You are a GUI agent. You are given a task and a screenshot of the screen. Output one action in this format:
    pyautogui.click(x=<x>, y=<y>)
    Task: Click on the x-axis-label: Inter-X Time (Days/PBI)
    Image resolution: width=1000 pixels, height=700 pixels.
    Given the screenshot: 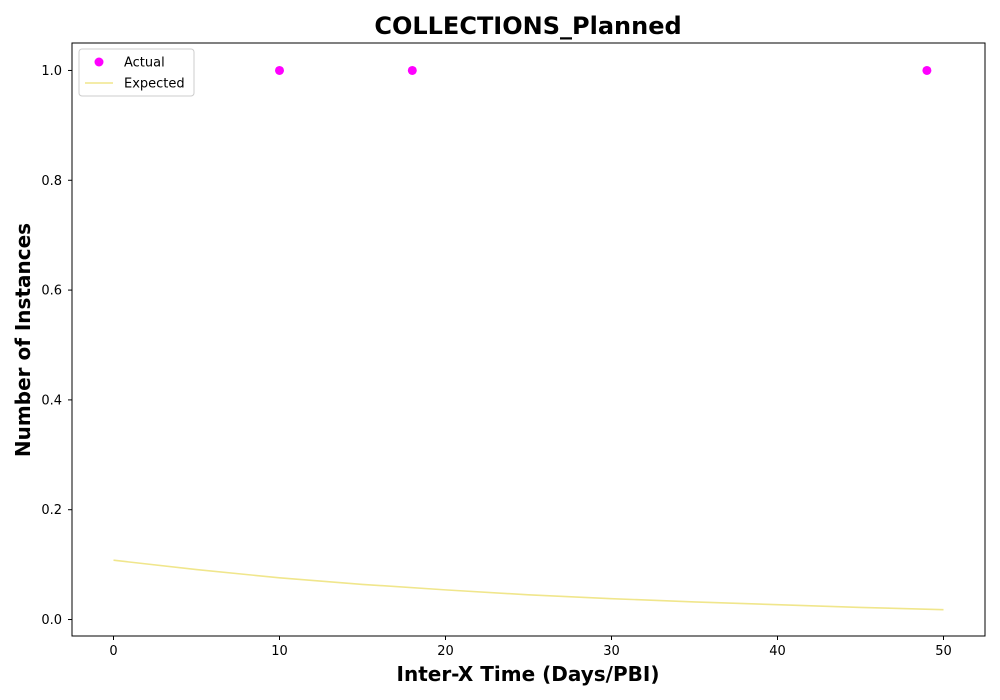 What is the action you would take?
    pyautogui.click(x=528, y=674)
    